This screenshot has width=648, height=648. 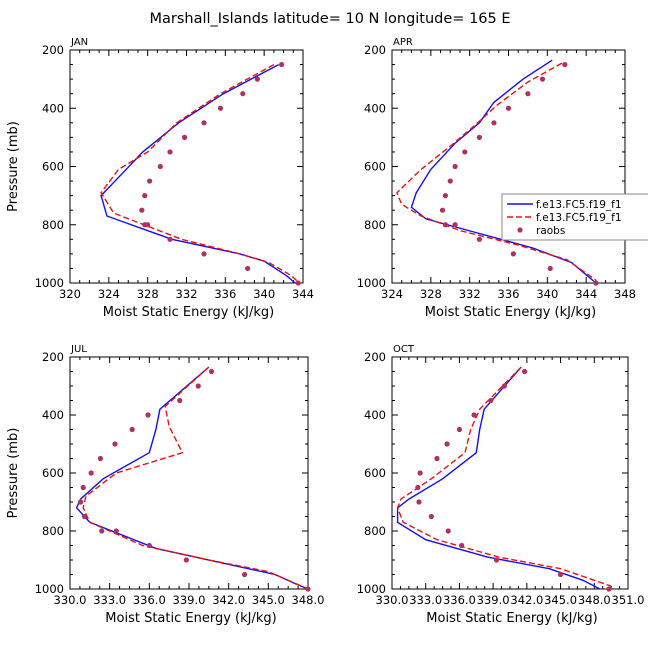 I want to click on legend-label: f.e13.FC5.f19_f1, so click(x=579, y=205).